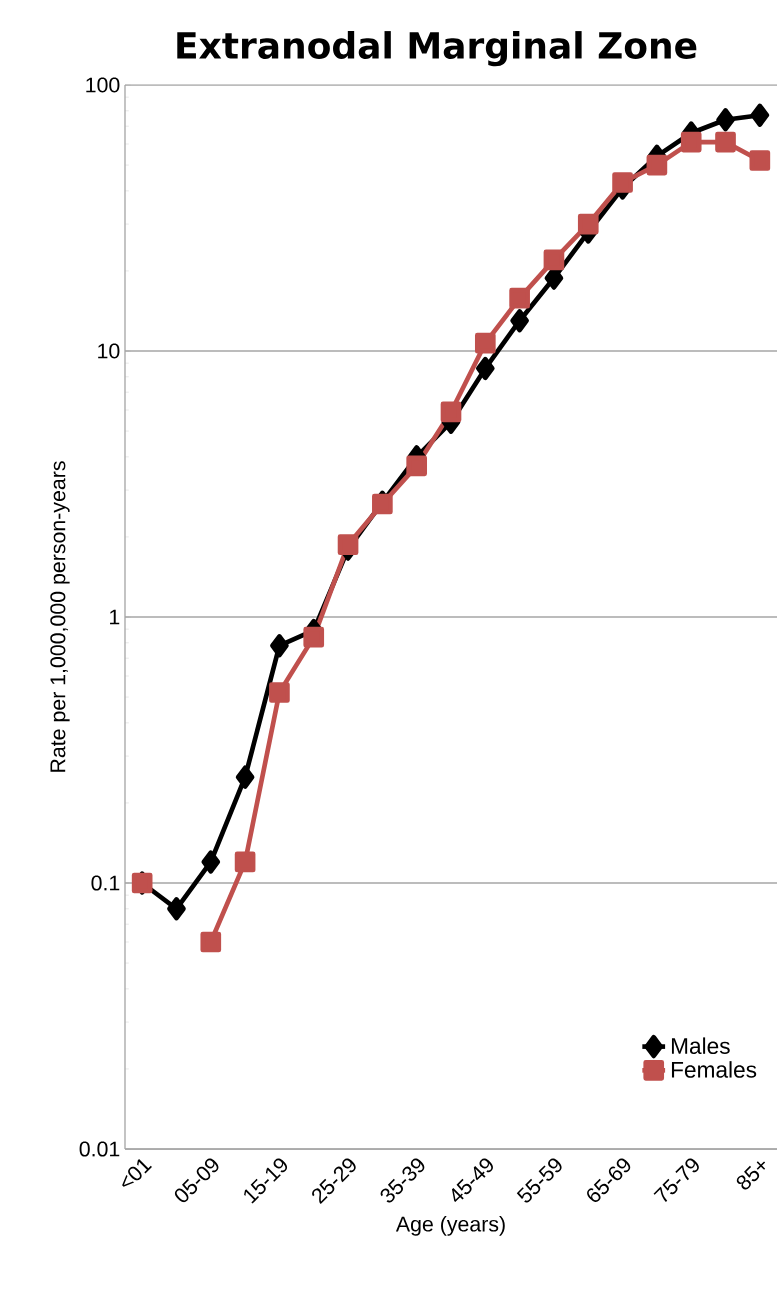 This screenshot has height=1294, width=778. I want to click on legend-label: Females, so click(714, 1069).